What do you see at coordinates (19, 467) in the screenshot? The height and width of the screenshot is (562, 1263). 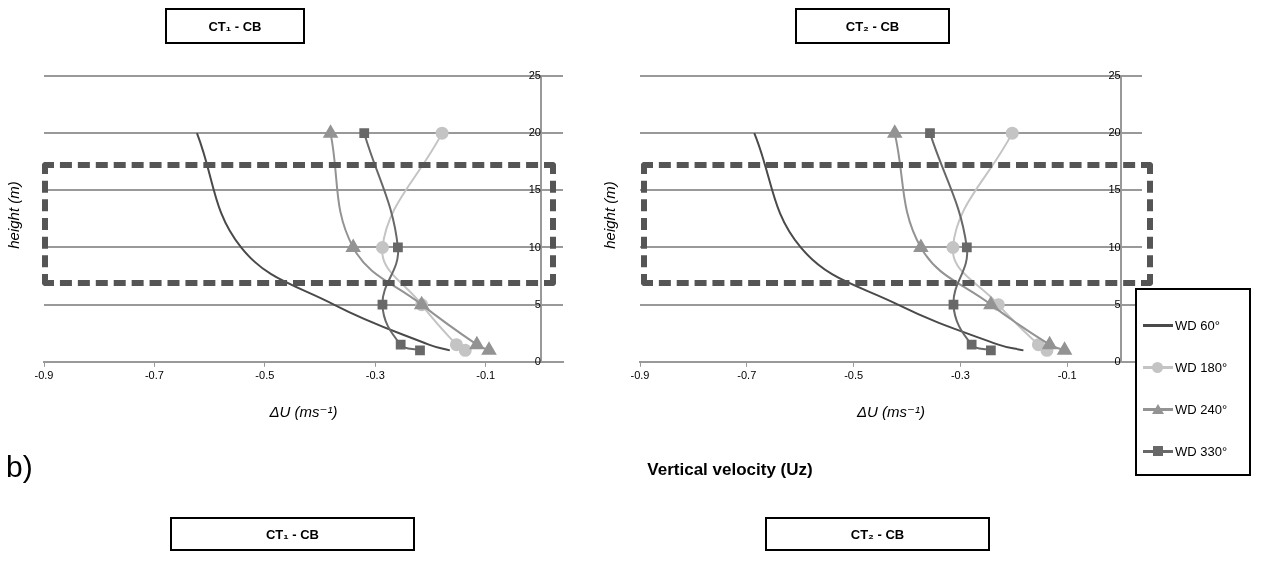 I see `text: b)` at bounding box center [19, 467].